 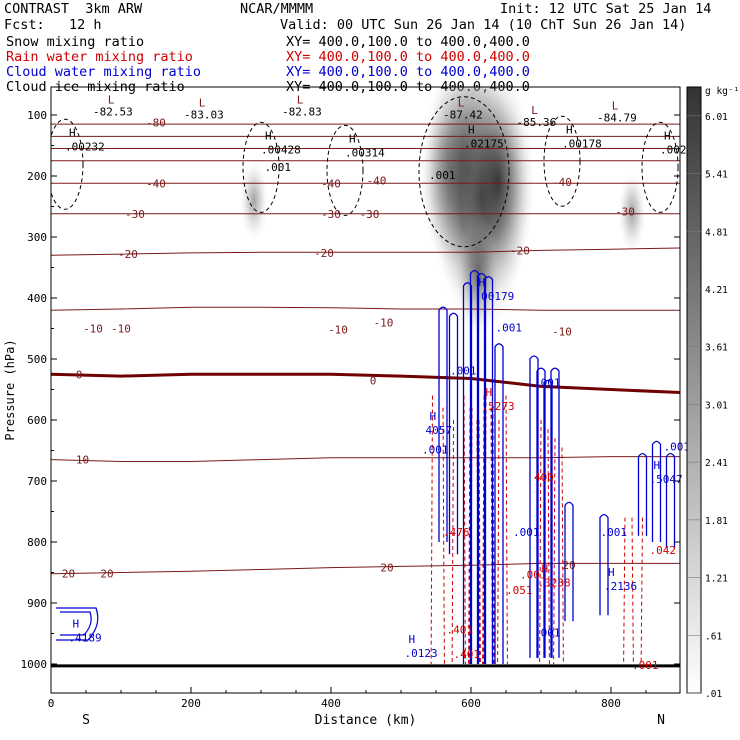 What do you see at coordinates (617, 118) in the screenshot?
I see `temperature-low-value: -84.79` at bounding box center [617, 118].